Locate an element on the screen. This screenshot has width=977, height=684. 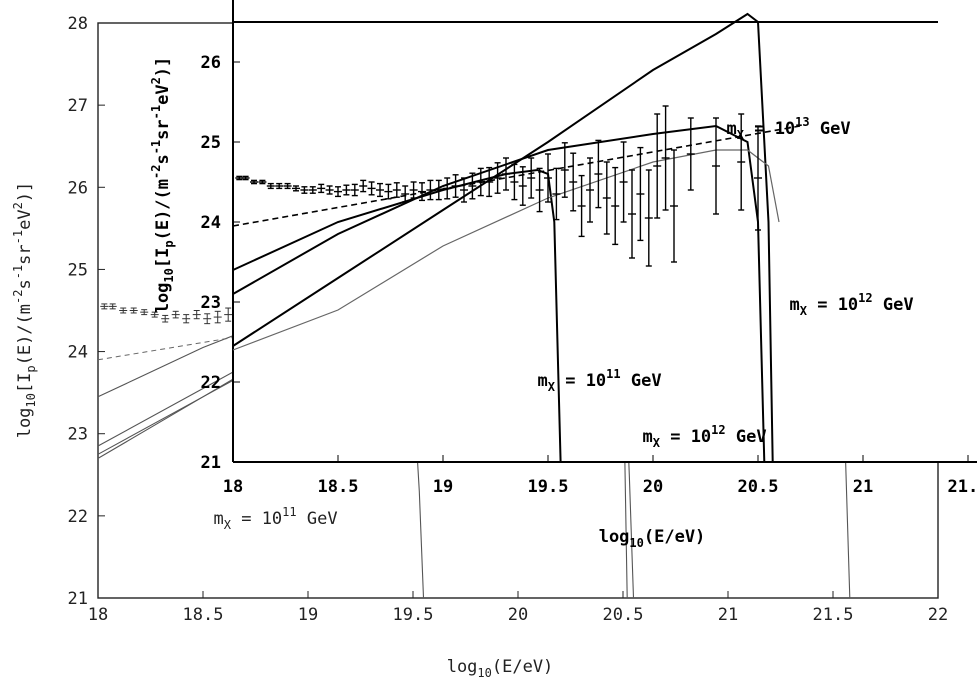
outer-annotation: mX = 1011 GeV is located at coordinates (276, 518).